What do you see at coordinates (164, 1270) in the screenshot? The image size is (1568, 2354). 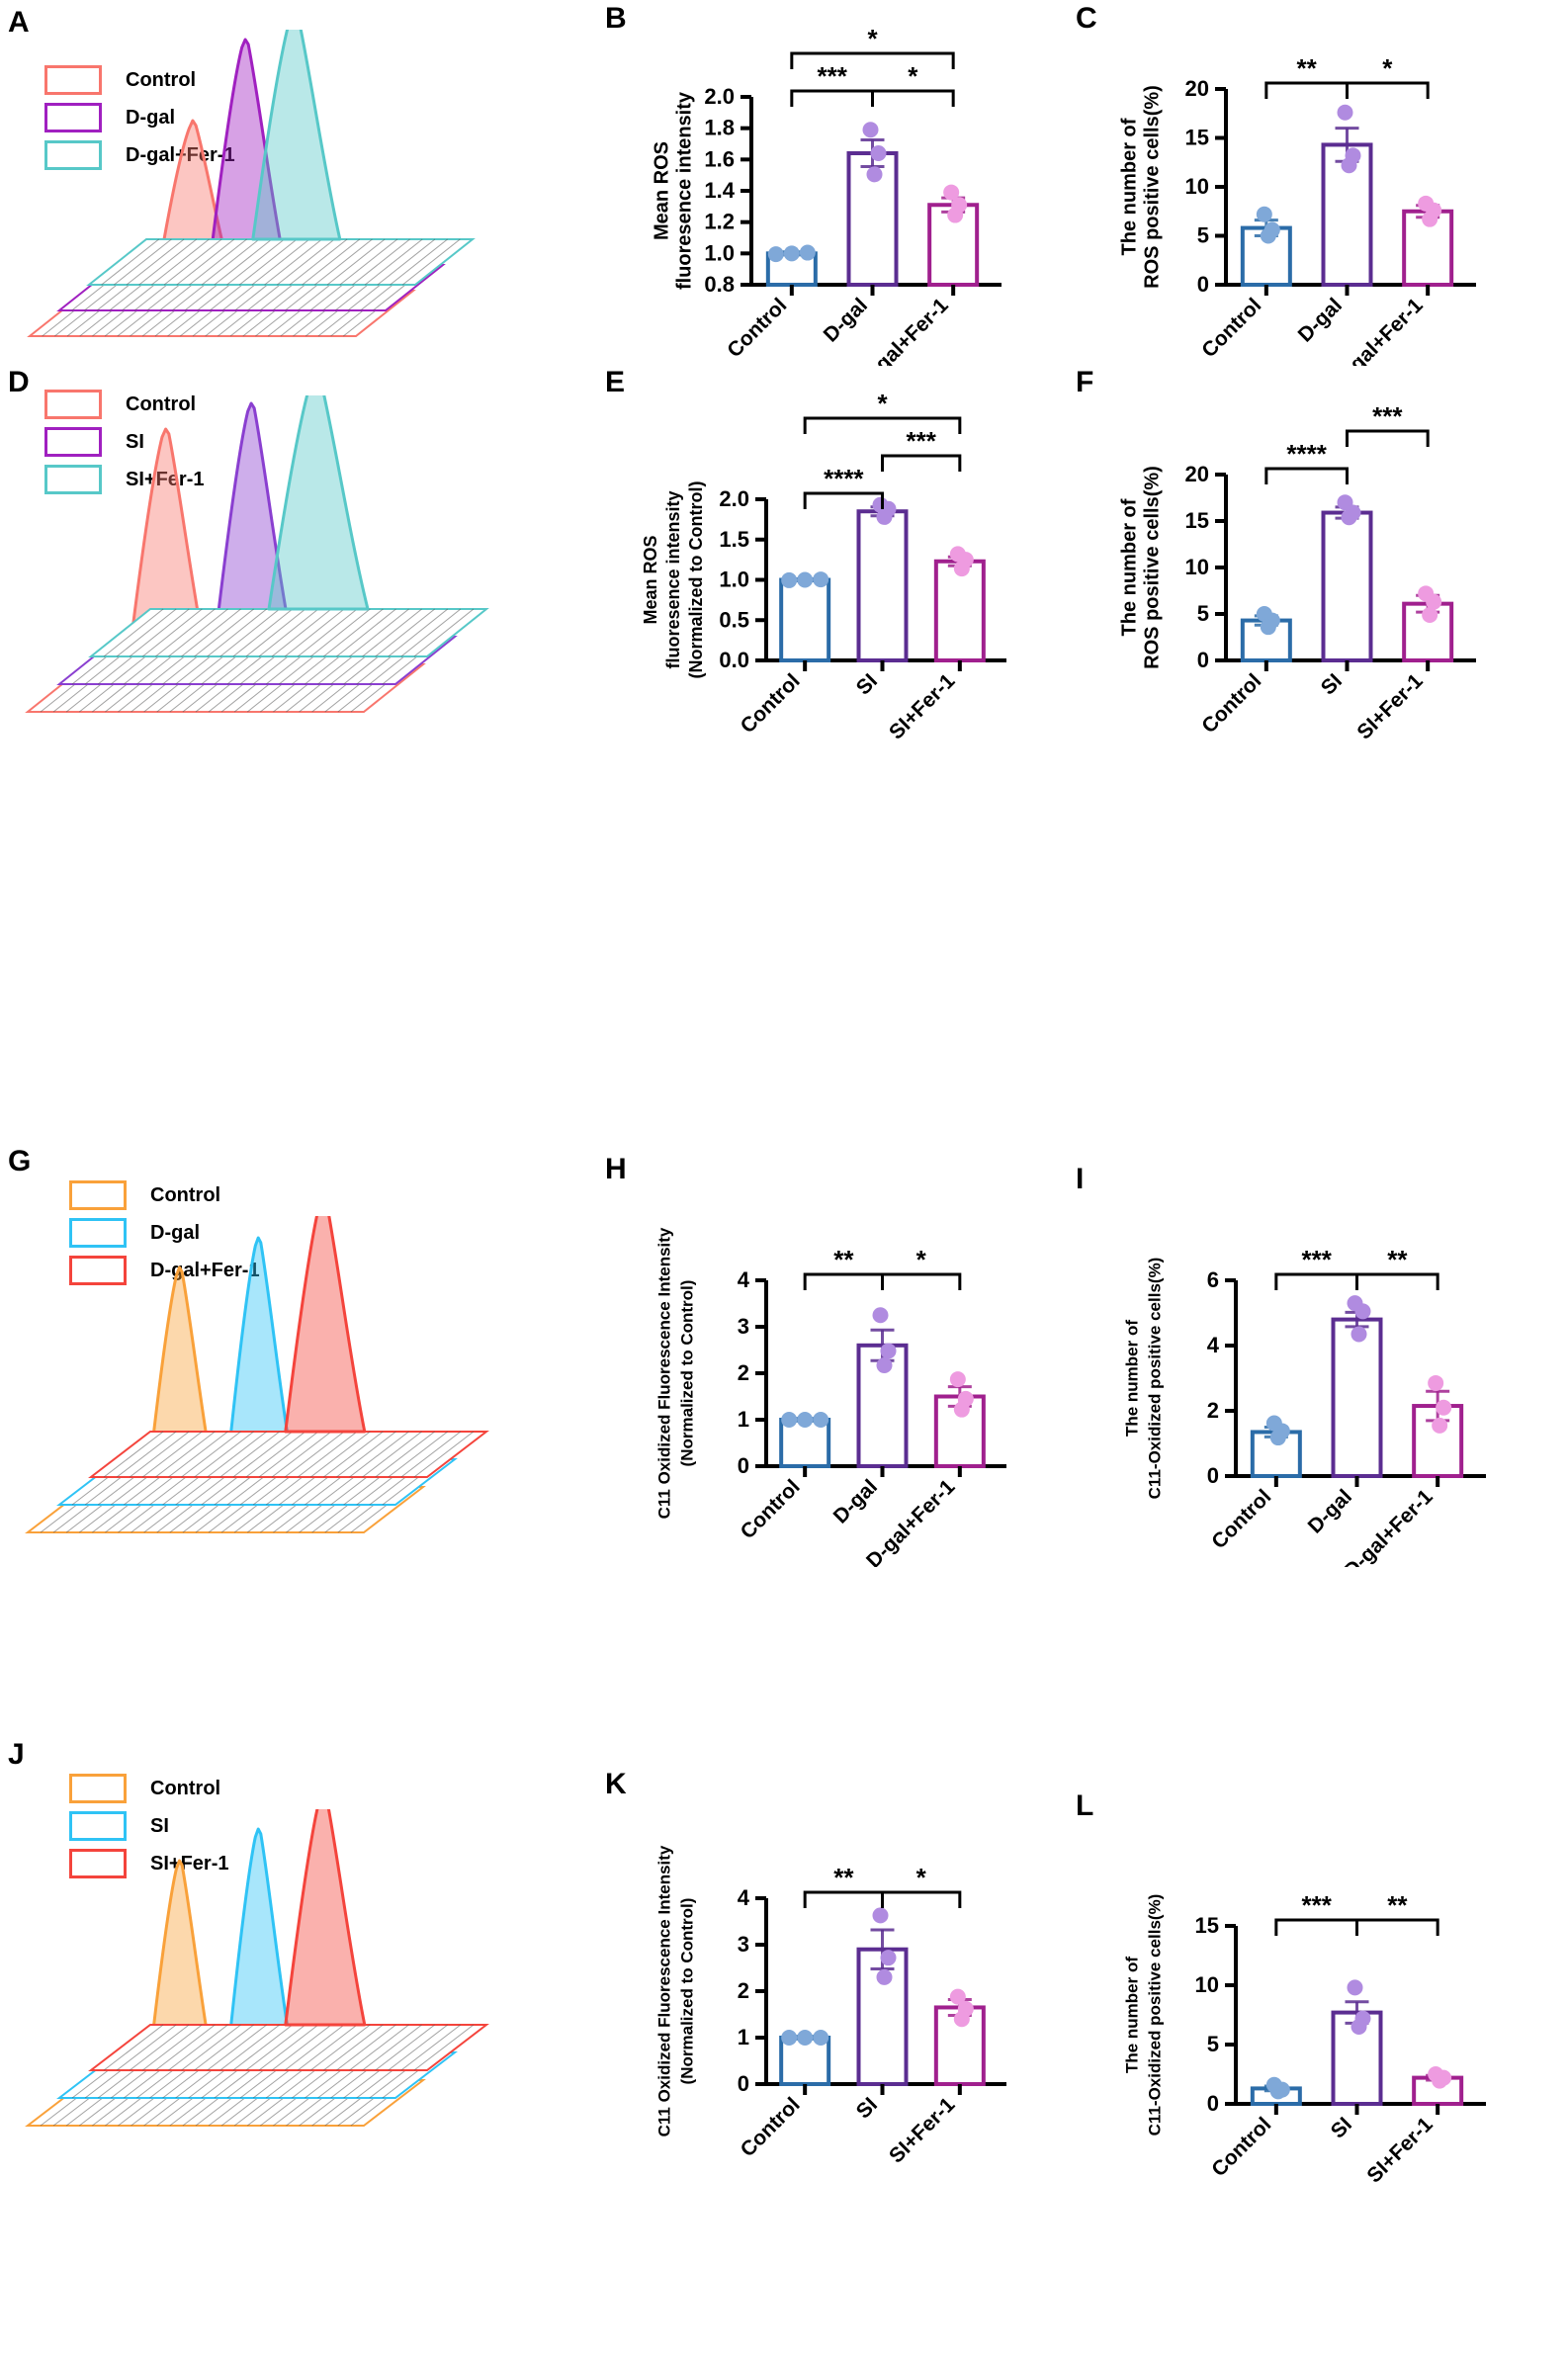 I see `legend-item: D-gal+Fer-1` at bounding box center [164, 1270].